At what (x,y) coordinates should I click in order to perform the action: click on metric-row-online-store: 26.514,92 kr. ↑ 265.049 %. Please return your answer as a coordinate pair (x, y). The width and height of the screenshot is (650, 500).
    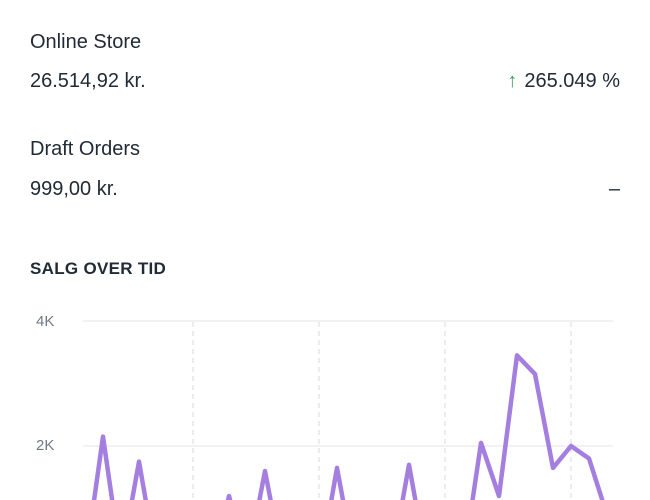
    Looking at the image, I should click on (325, 81).